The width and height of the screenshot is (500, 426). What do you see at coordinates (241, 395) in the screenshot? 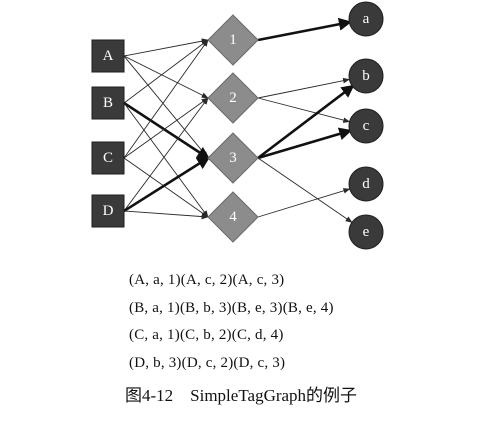
I see `figure-caption: 图4-12 SimpleTagGraph的例子` at bounding box center [241, 395].